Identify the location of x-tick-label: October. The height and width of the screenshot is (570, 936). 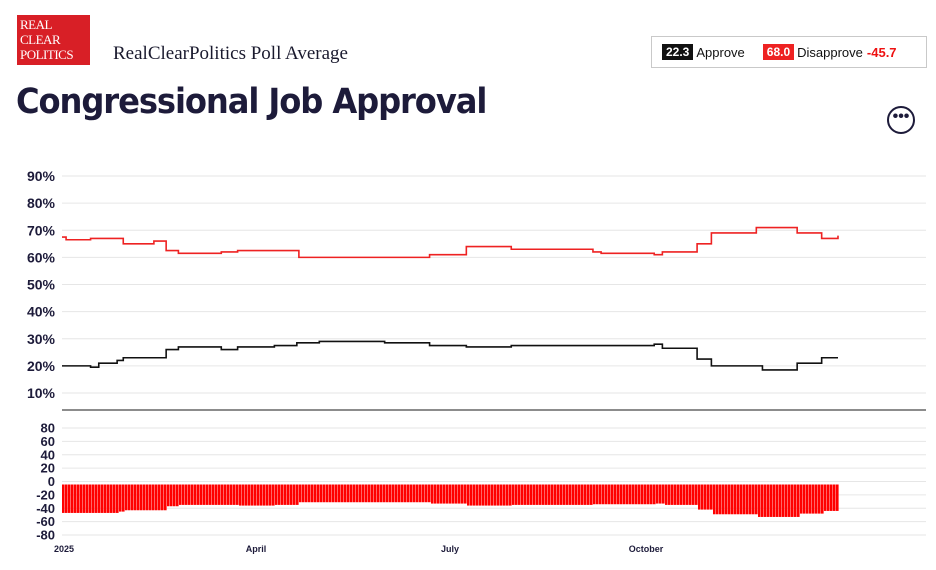
(646, 549).